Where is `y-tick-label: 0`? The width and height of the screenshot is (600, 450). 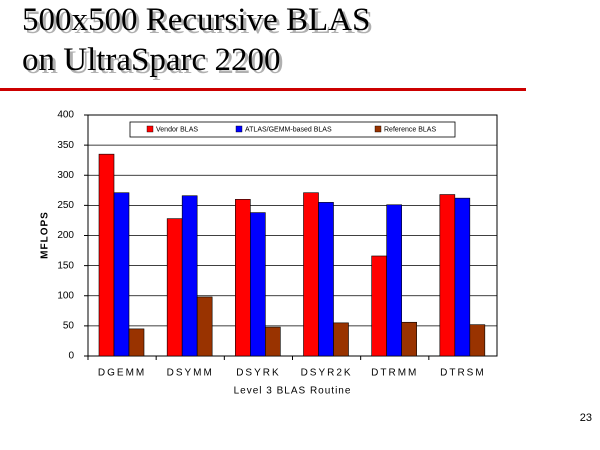 y-tick-label: 0 is located at coordinates (71, 356).